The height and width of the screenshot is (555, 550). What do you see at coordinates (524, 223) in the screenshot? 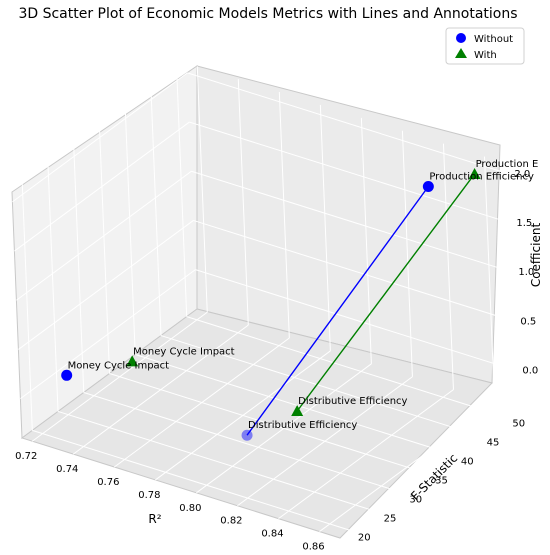
I see `z-tick-label: 1.5` at bounding box center [524, 223].